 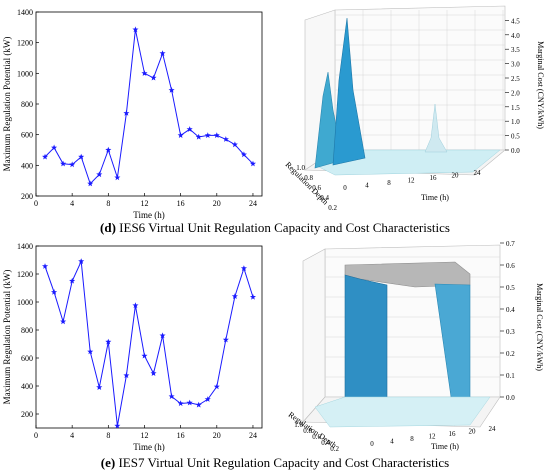 I want to click on z-tick-label: 0.1, so click(x=510, y=376).